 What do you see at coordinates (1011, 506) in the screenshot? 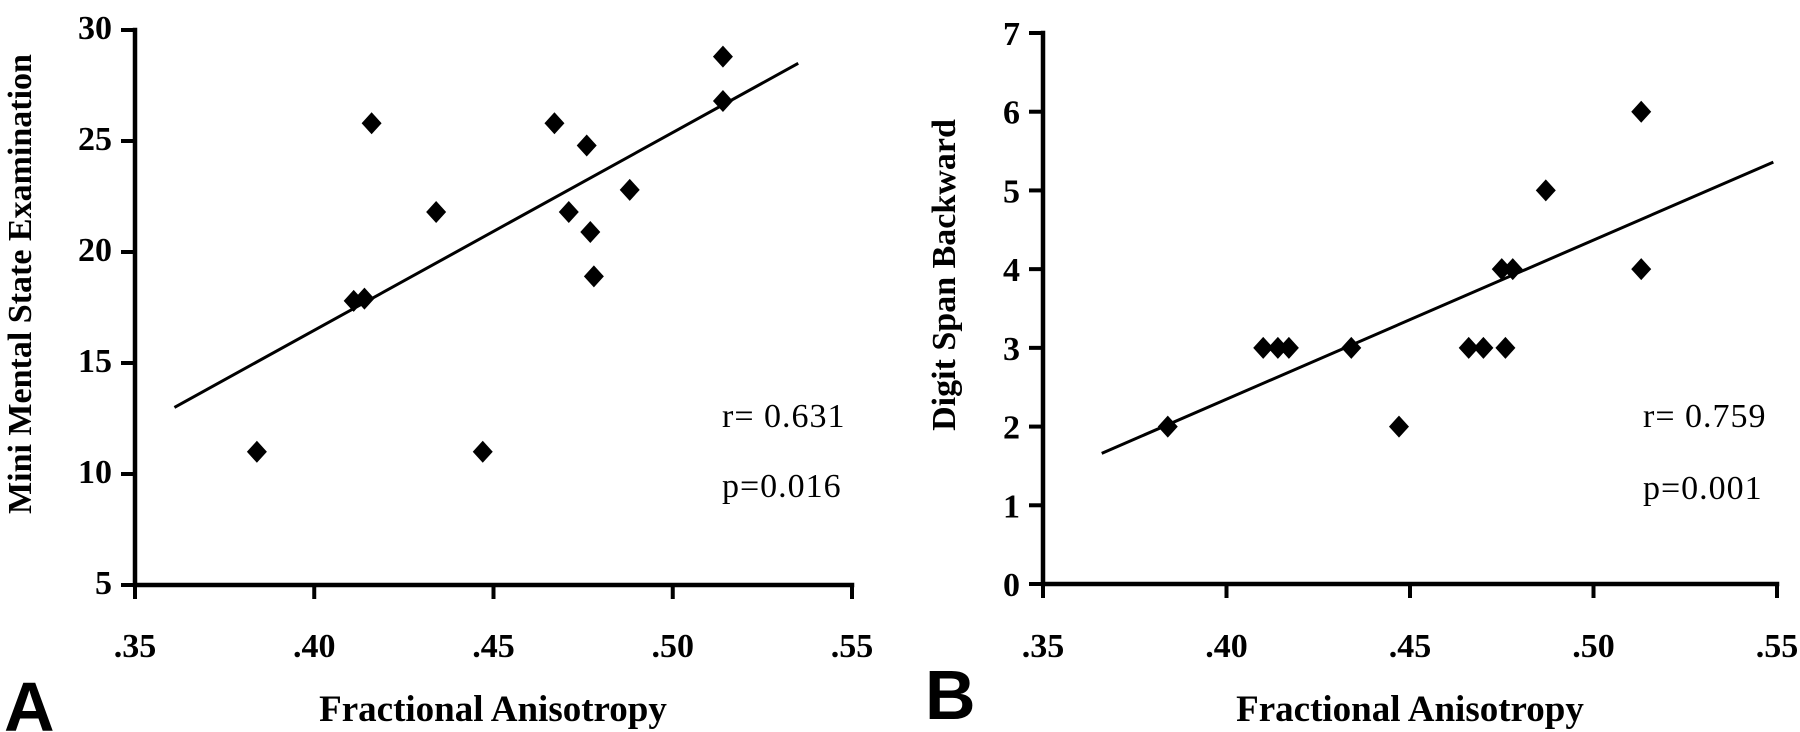
I see `panel-b-y-tick-label: 1` at bounding box center [1011, 506].